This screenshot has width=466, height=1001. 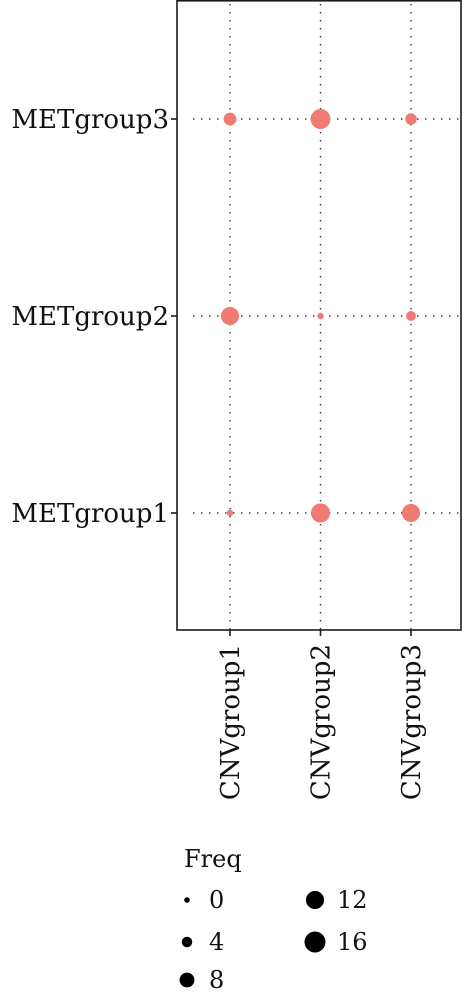 What do you see at coordinates (216, 942) in the screenshot?
I see `legend-label: 4` at bounding box center [216, 942].